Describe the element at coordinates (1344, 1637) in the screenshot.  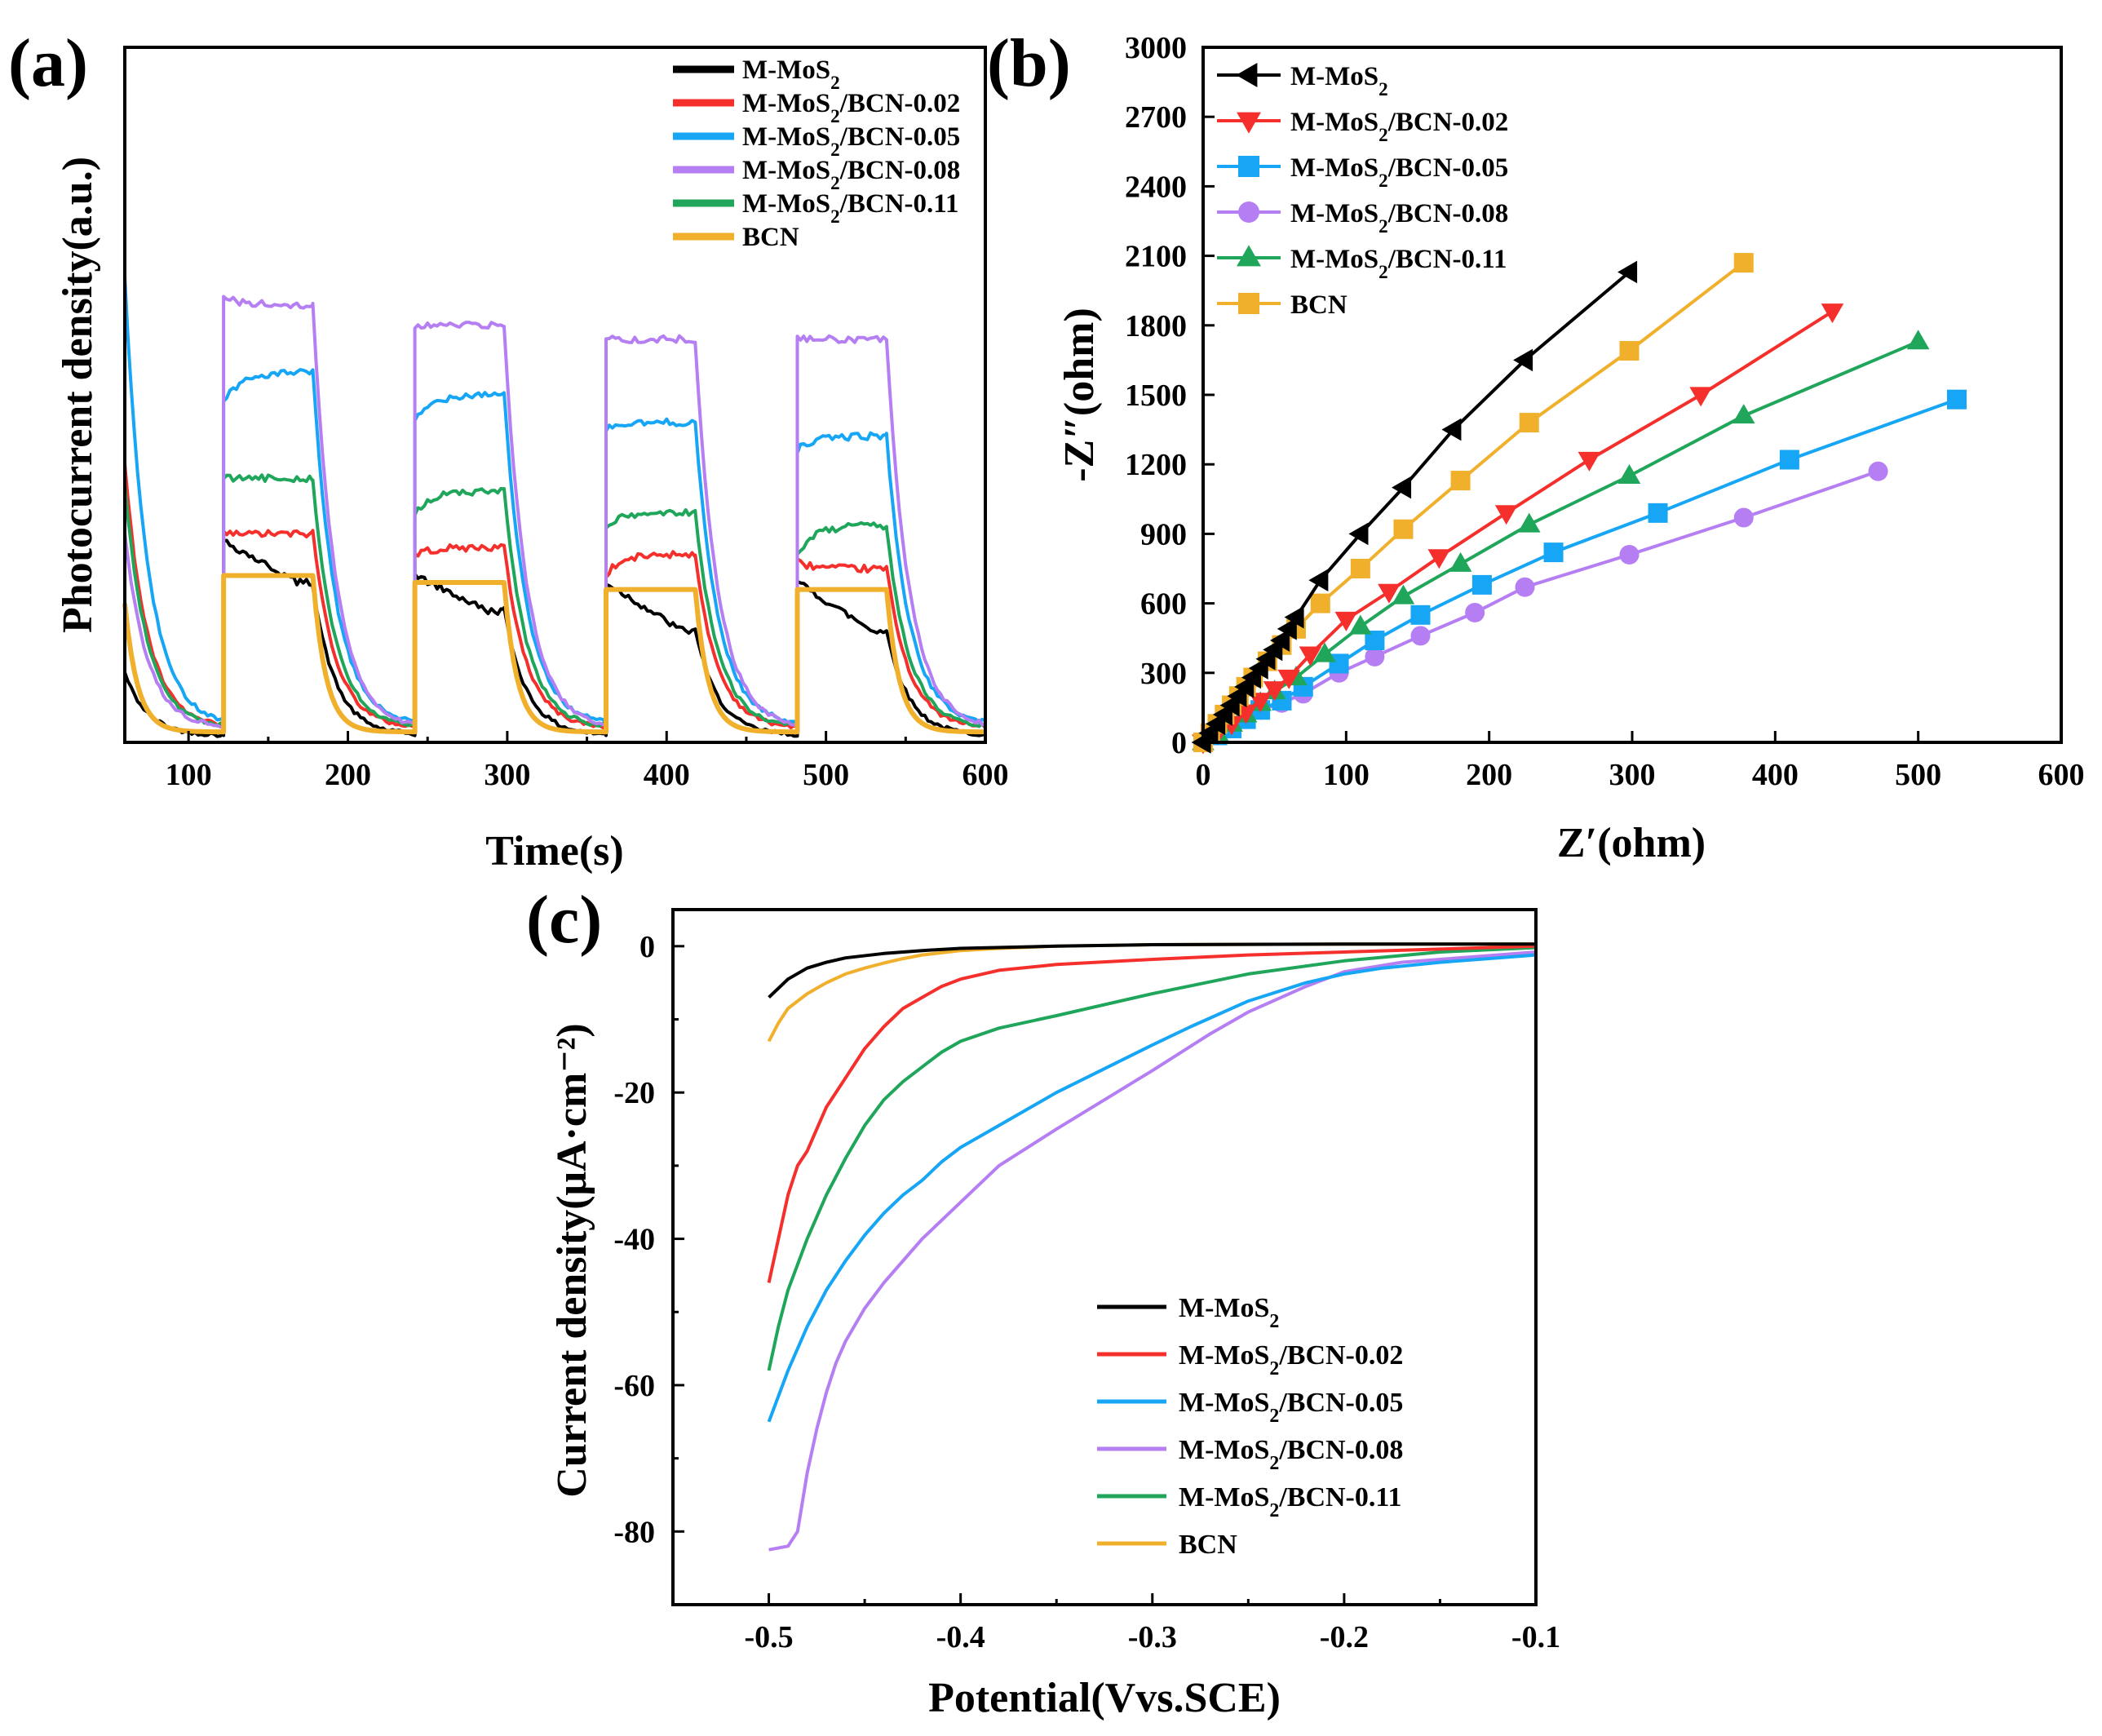
I see `x-tick-label: -0.2` at that location.